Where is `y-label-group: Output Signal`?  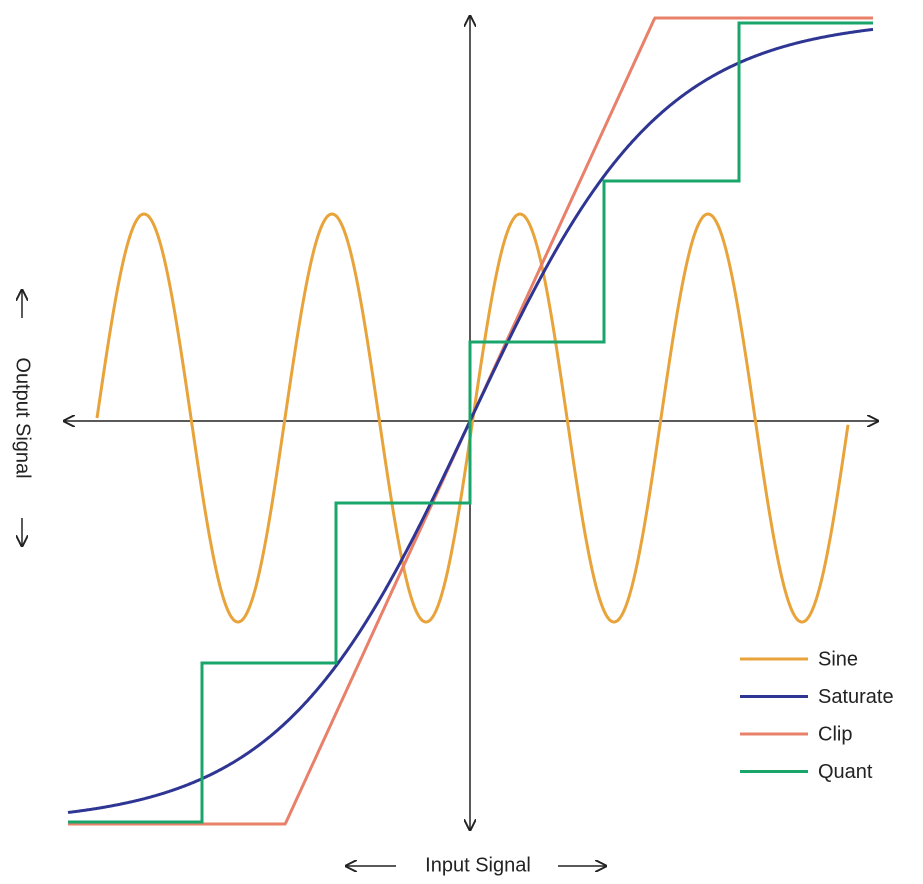 y-label-group: Output Signal is located at coordinates (23, 418).